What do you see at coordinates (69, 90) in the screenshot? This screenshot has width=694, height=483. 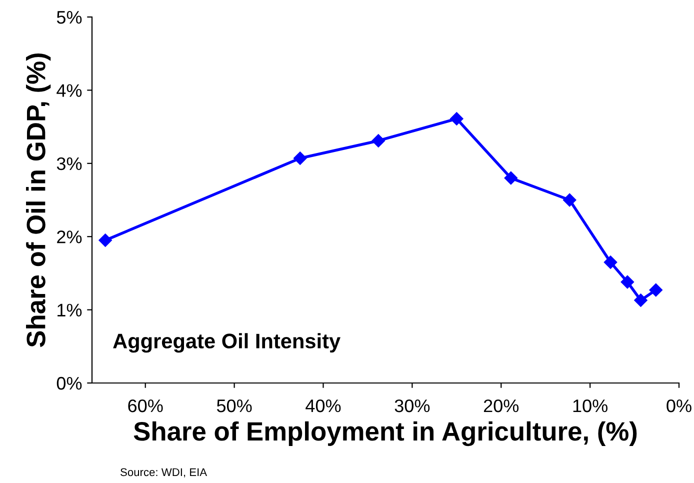 I see `y-tick-label: 4%` at bounding box center [69, 90].